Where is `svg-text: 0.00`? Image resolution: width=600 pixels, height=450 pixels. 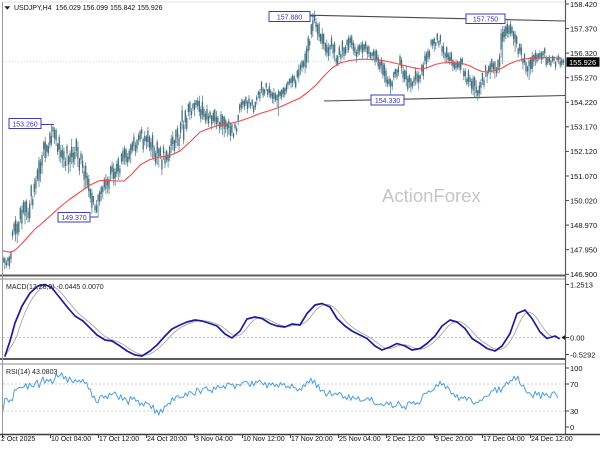 svg-text: 0.00 is located at coordinates (577, 337).